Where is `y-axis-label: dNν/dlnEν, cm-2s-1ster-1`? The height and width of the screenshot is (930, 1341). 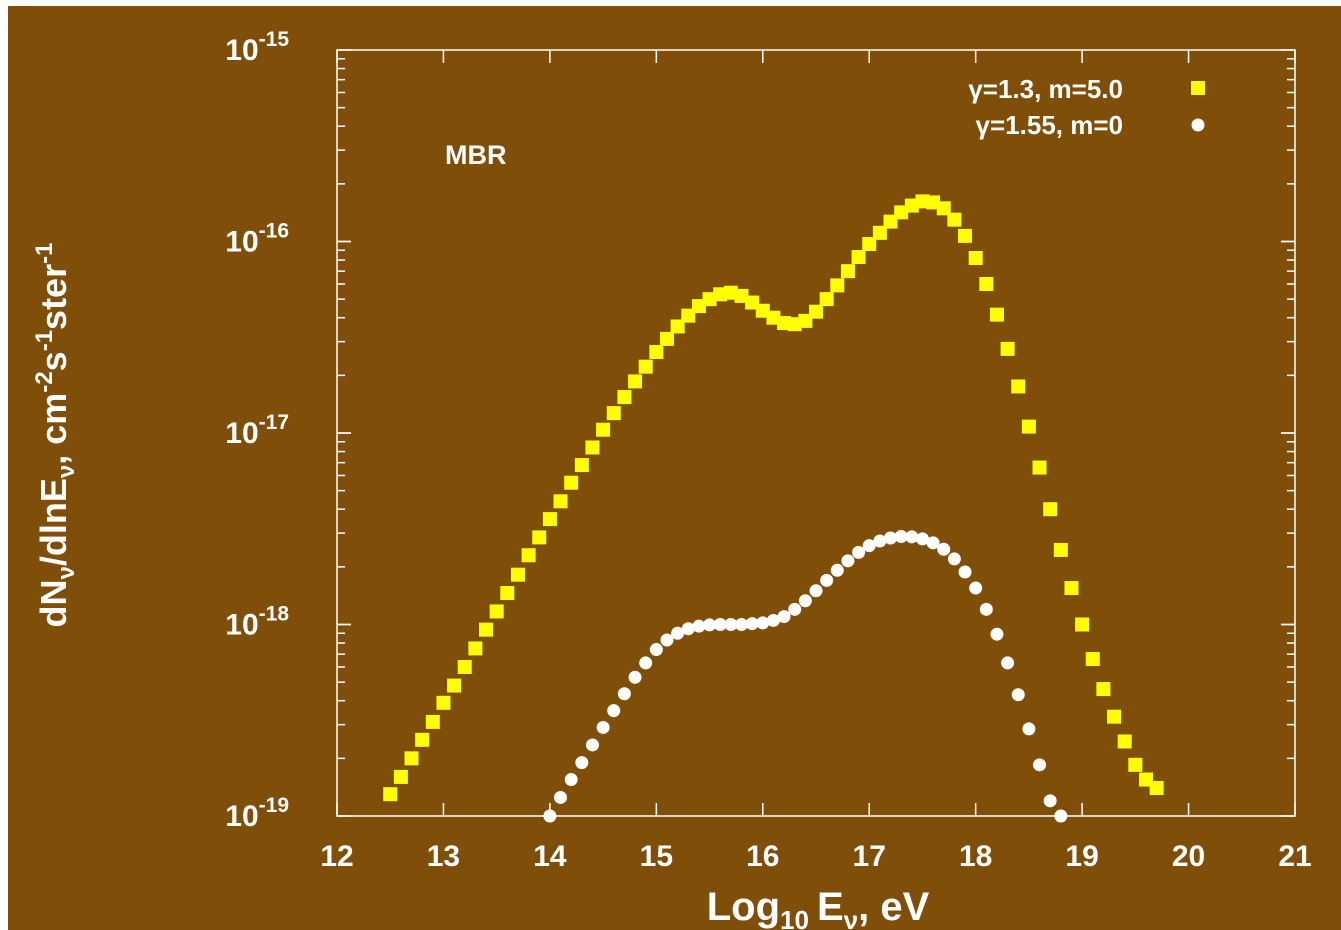 y-axis-label: dNν/dlnEν, cm-2s-1ster-1 is located at coordinates (55, 435).